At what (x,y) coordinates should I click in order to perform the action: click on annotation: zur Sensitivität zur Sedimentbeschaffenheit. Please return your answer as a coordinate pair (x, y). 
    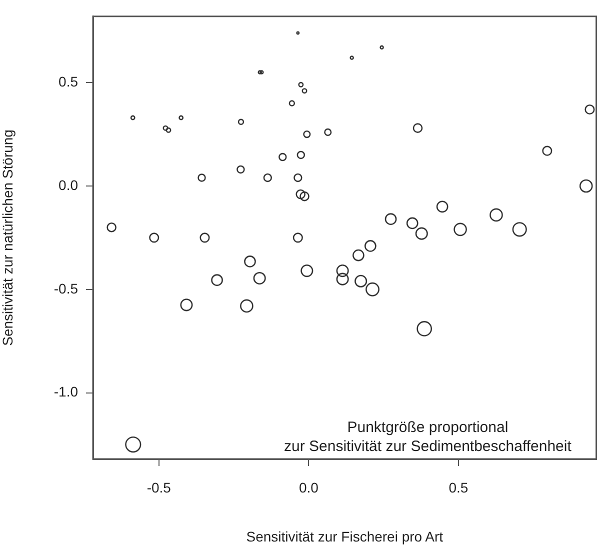
    Looking at the image, I should click on (428, 446).